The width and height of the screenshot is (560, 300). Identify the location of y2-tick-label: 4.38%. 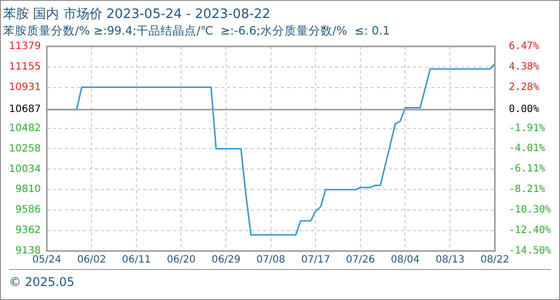
(523, 66).